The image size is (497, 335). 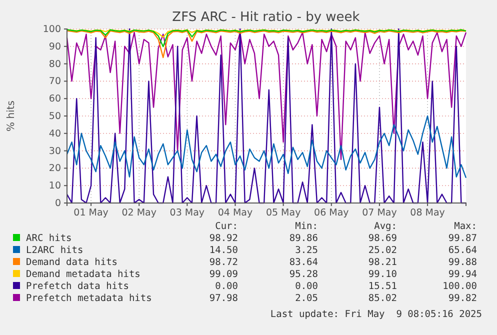 What do you see at coordinates (306, 250) in the screenshot?
I see `text: 3.25` at bounding box center [306, 250].